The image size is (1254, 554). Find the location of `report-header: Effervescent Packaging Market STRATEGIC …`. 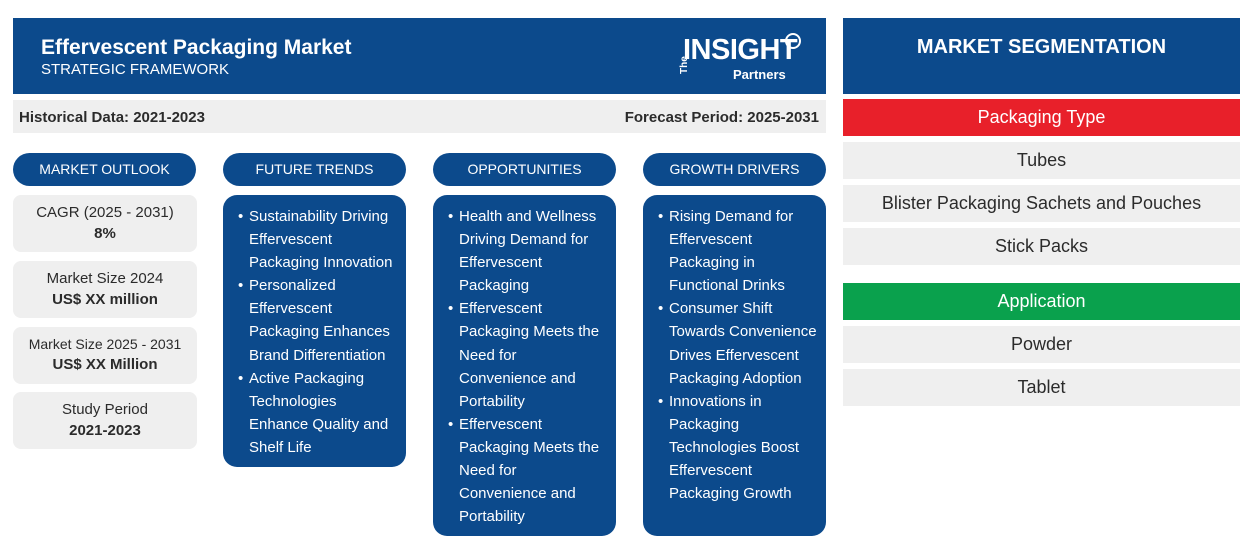

report-header: Effervescent Packaging Market STRATEGIC … is located at coordinates (419, 56).